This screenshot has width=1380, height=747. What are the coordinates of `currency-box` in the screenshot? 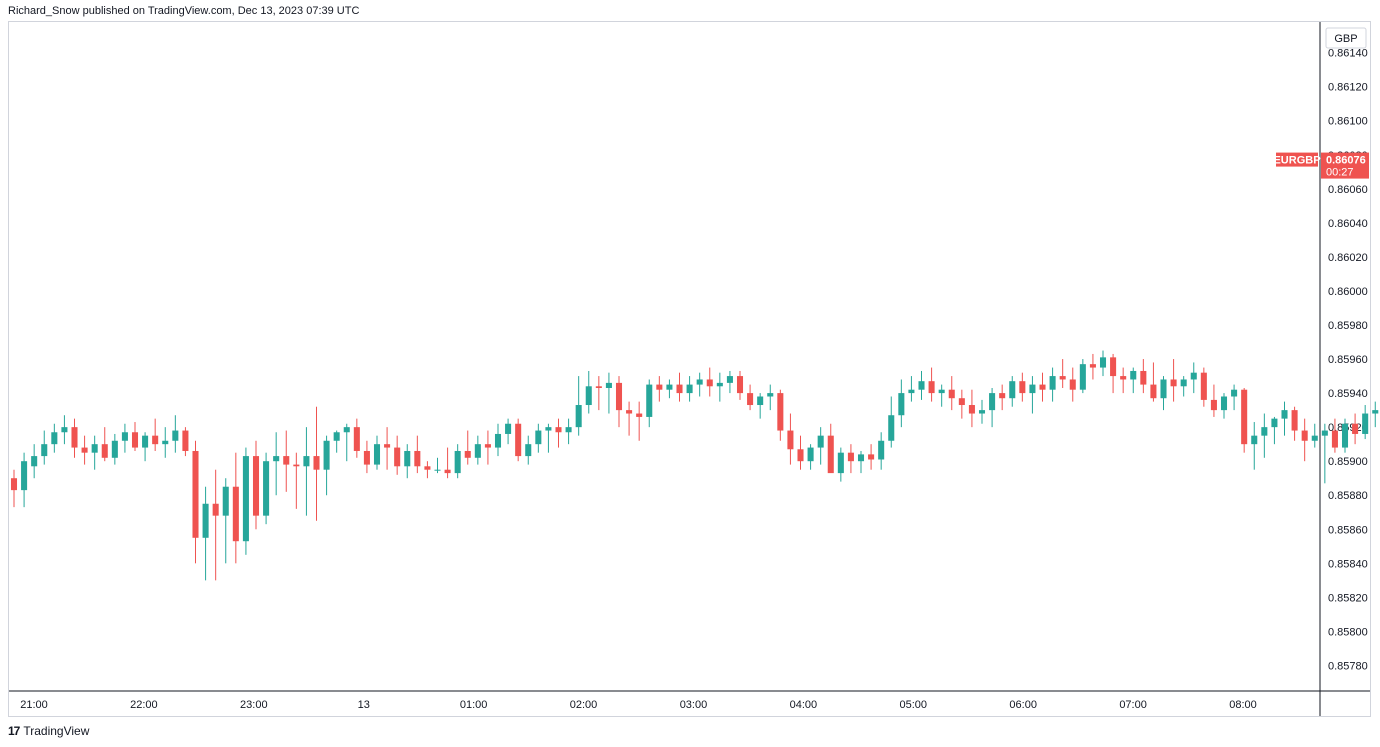 It's located at (1346, 38).